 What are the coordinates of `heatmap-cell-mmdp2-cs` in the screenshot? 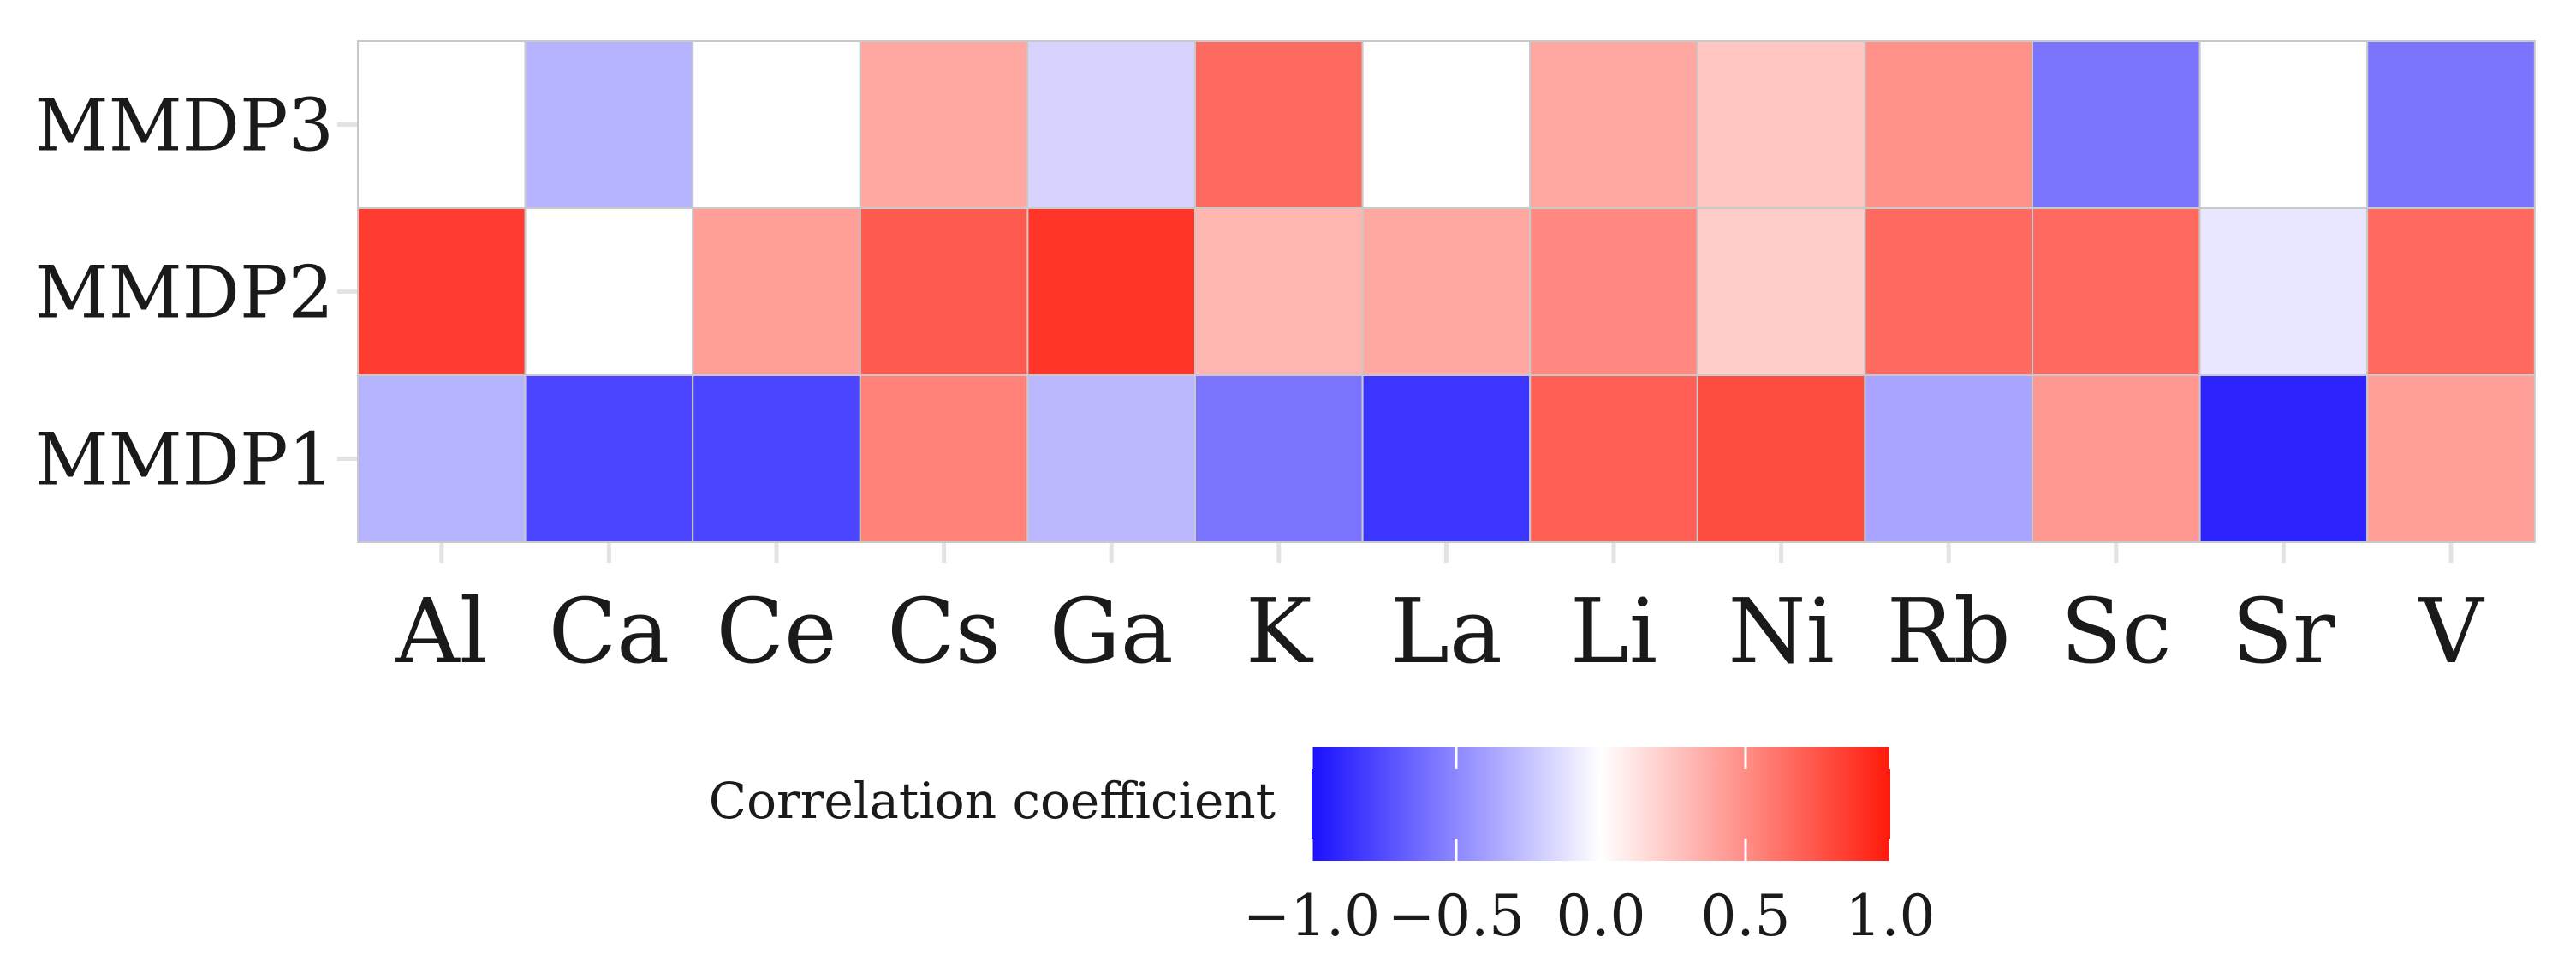 It's located at (944, 291).